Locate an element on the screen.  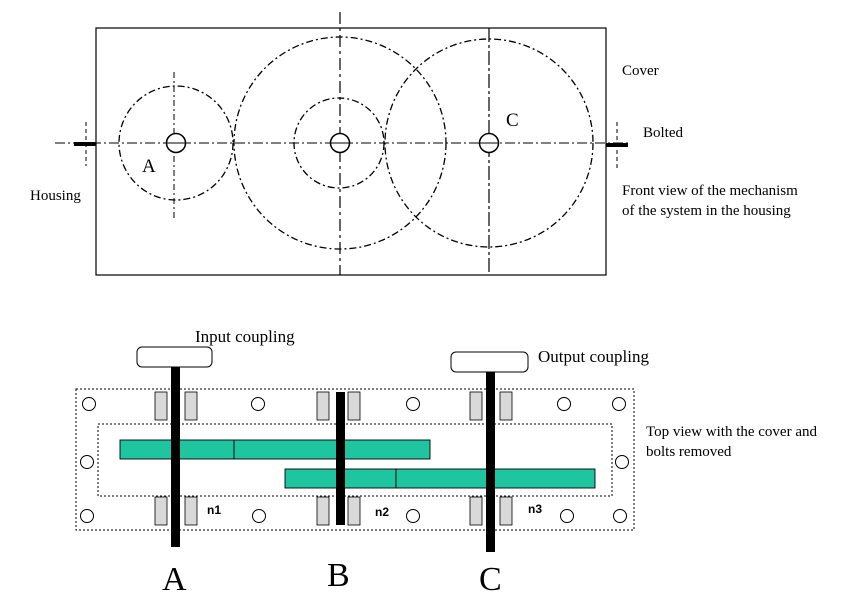
housing-inner-outline is located at coordinates (355, 460).